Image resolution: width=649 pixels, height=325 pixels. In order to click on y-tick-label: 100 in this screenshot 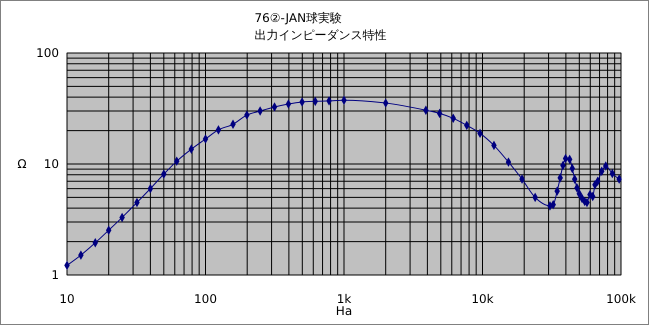, I will do `click(47, 53)`.